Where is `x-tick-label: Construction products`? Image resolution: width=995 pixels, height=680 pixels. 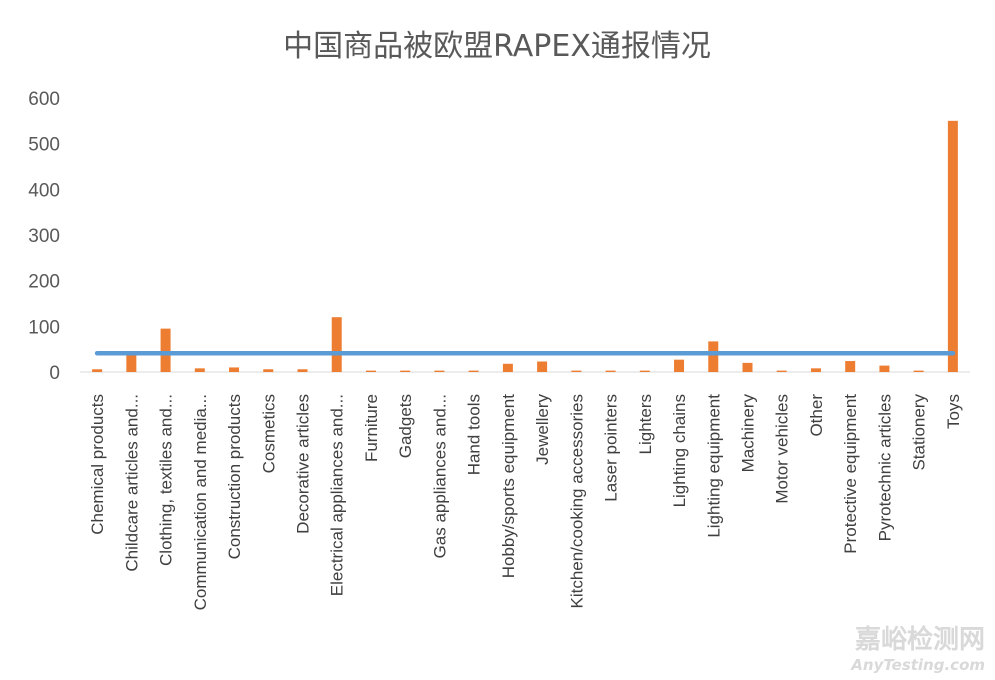
x-tick-label: Construction products is located at coordinates (234, 476).